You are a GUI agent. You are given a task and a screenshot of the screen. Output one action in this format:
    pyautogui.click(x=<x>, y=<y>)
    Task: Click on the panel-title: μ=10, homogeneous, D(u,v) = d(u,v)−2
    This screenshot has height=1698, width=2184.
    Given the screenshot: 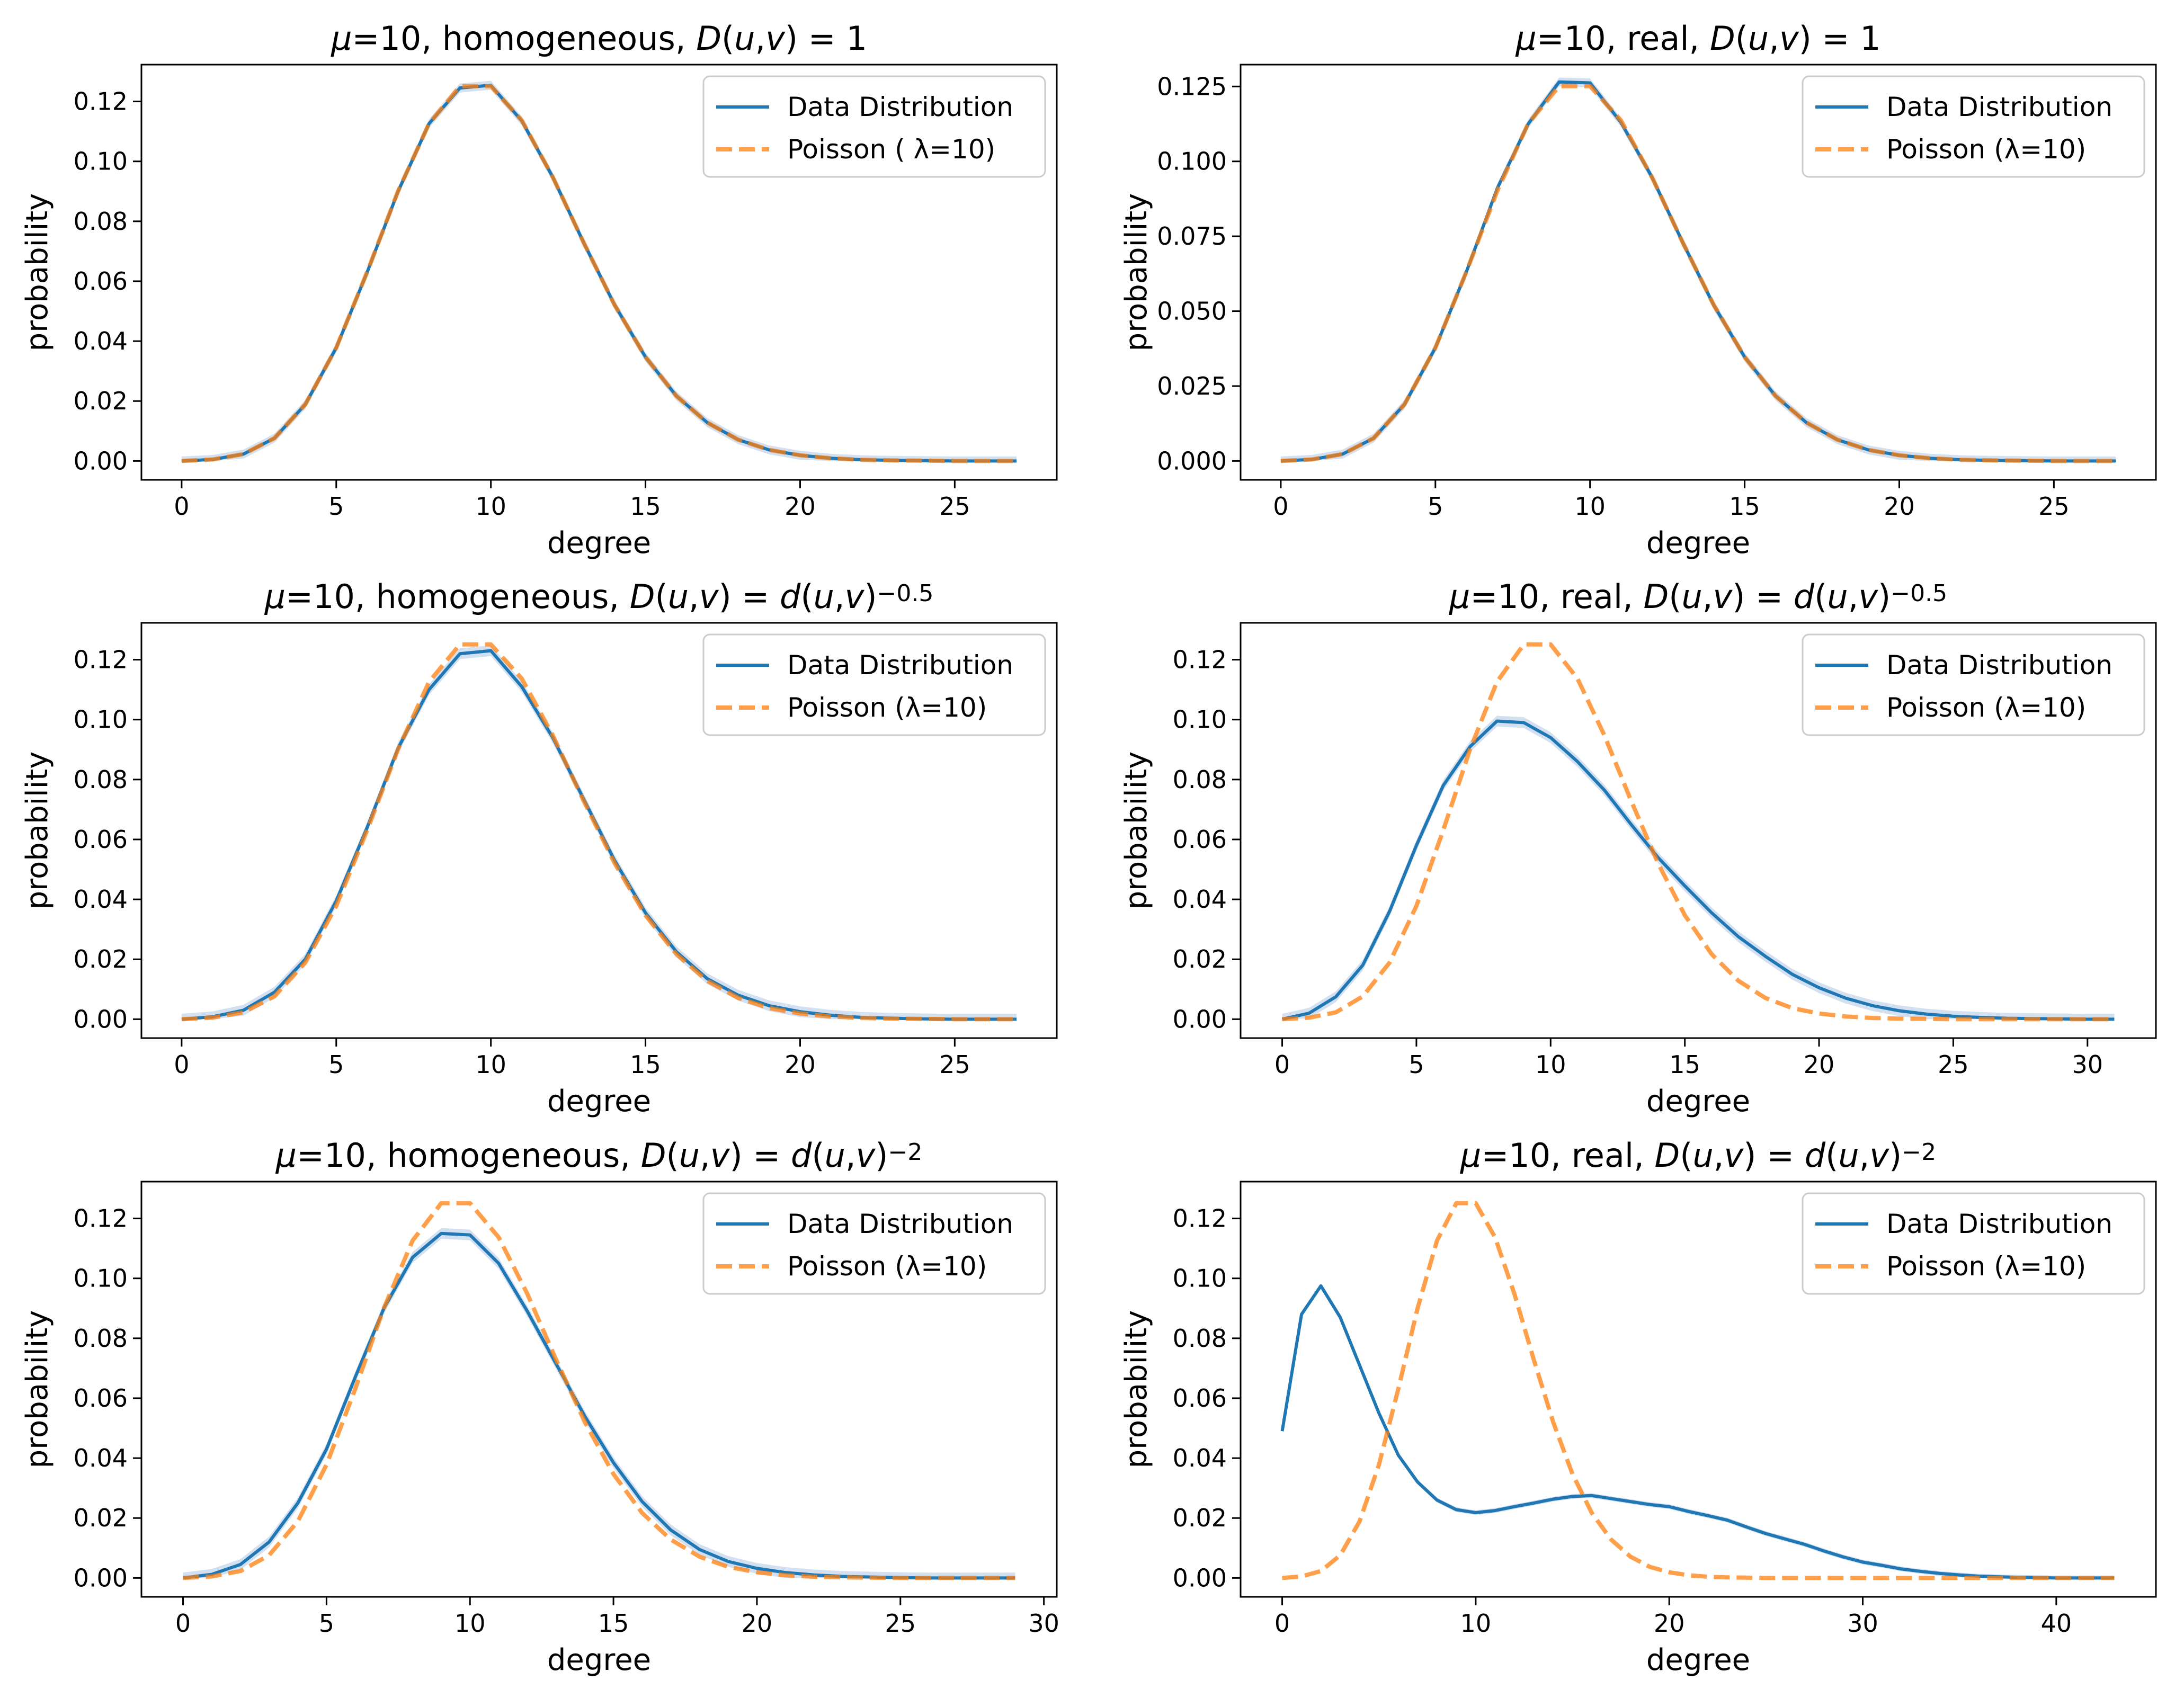 What is the action you would take?
    pyautogui.click(x=599, y=1155)
    